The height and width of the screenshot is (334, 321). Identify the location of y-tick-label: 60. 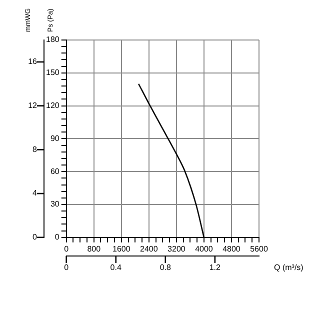
(55, 171).